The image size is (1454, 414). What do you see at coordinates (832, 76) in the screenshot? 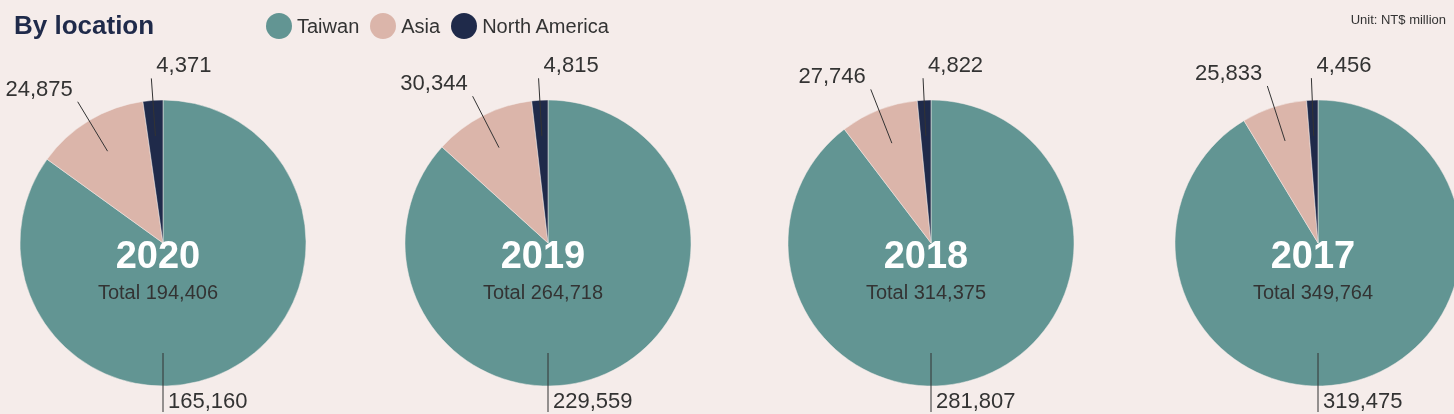
I see `data-label: 27,746` at bounding box center [832, 76].